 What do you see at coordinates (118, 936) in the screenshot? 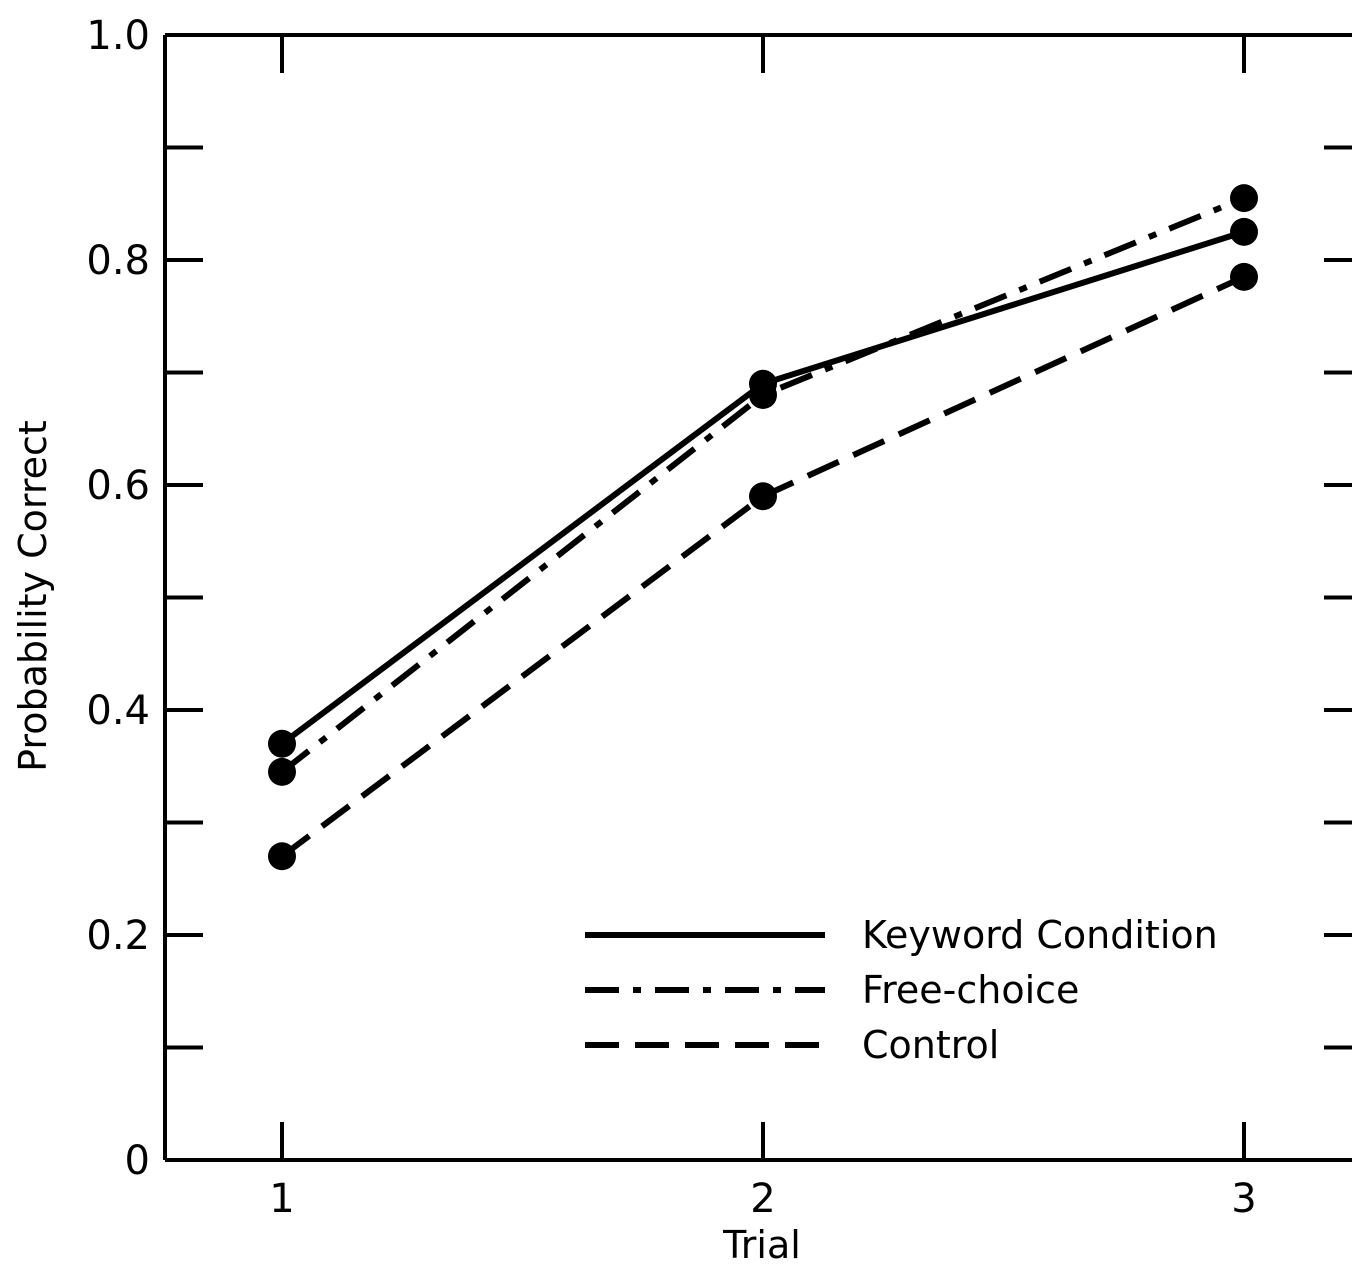
I see `y-tick-label: 0.2` at bounding box center [118, 936].